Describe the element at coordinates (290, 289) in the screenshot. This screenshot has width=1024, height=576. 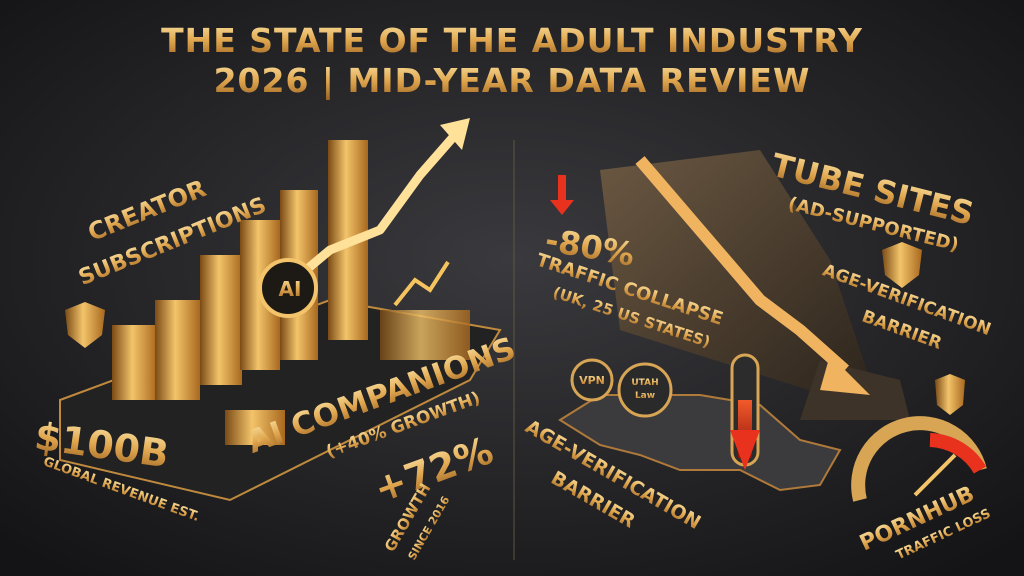
I see `ai-badge: AI` at that location.